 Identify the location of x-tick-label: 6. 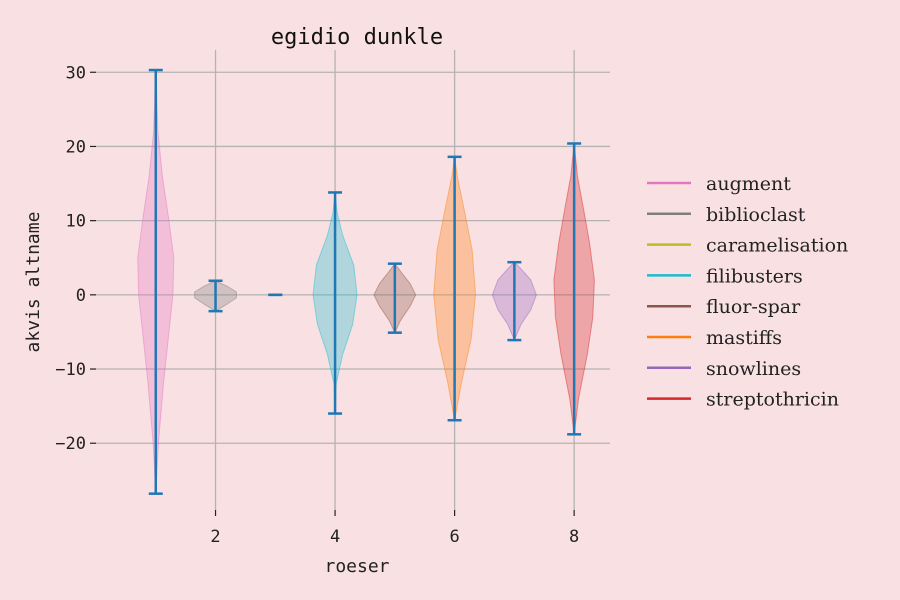
(454, 537).